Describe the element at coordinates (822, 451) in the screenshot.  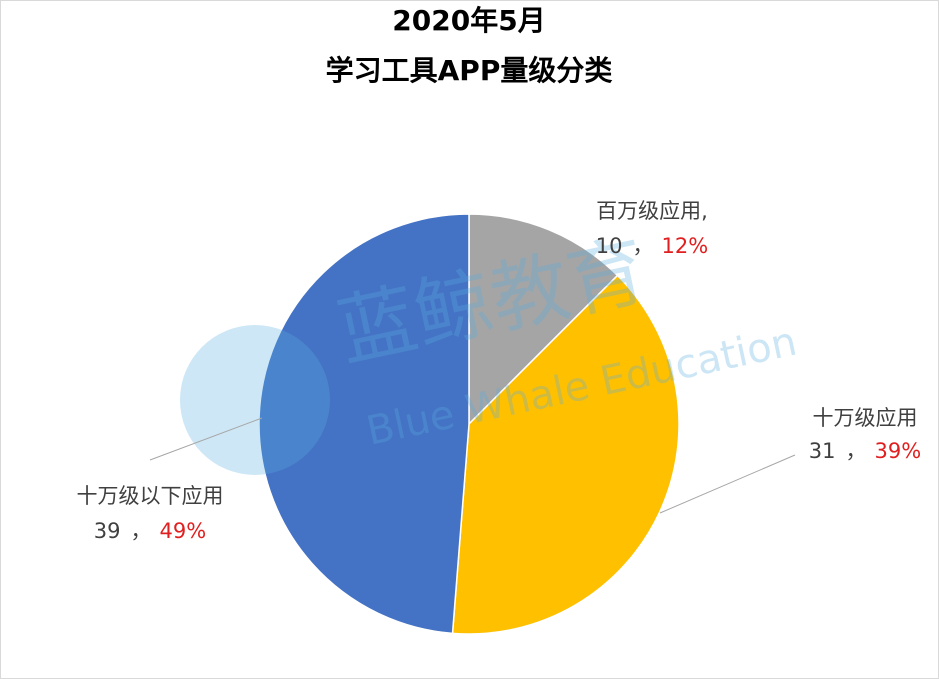
I see `value: 31` at that location.